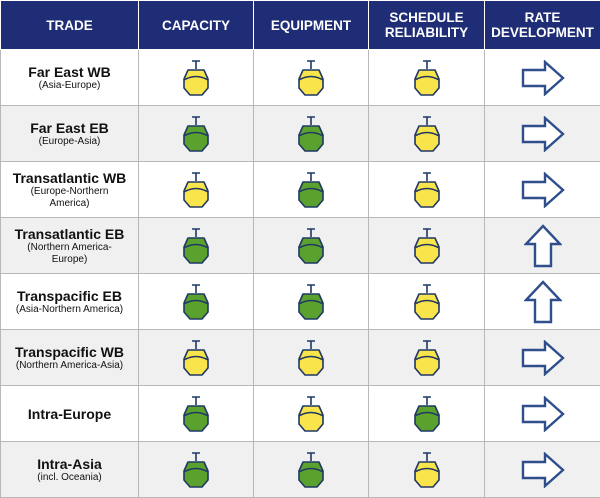 This screenshot has width=600, height=498. What do you see at coordinates (196, 25) in the screenshot?
I see `header-capacity: CAPACITY` at bounding box center [196, 25].